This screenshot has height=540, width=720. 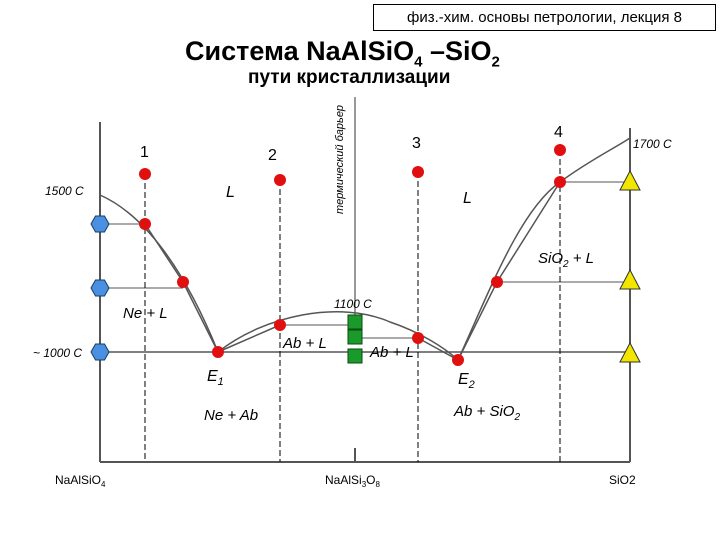 What do you see at coordinates (458, 360) in the screenshot?
I see `point-e2` at bounding box center [458, 360].